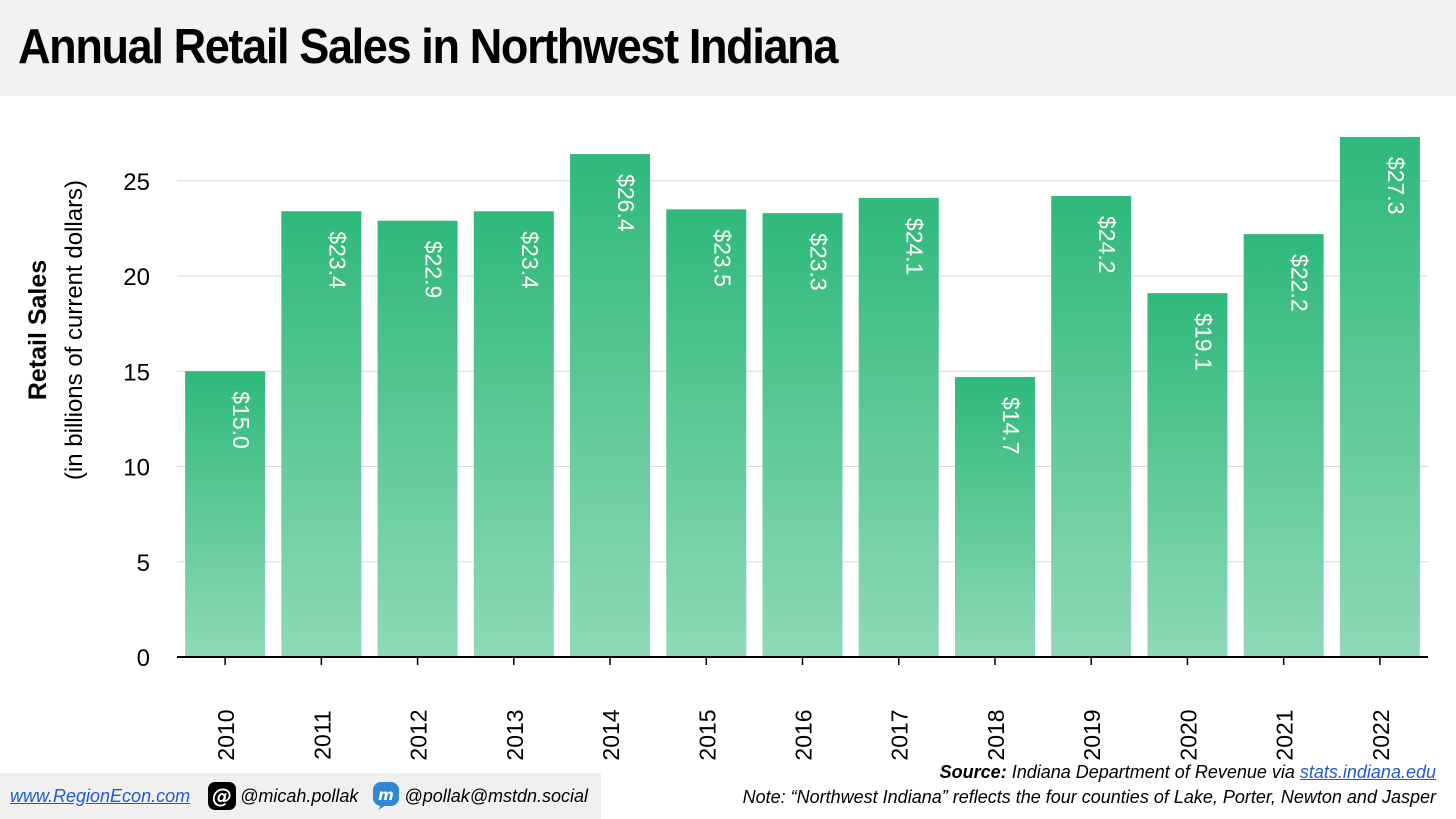 The height and width of the screenshot is (819, 1456). Describe the element at coordinates (1285, 734) in the screenshot. I see `x-tick-label: 2021` at that location.